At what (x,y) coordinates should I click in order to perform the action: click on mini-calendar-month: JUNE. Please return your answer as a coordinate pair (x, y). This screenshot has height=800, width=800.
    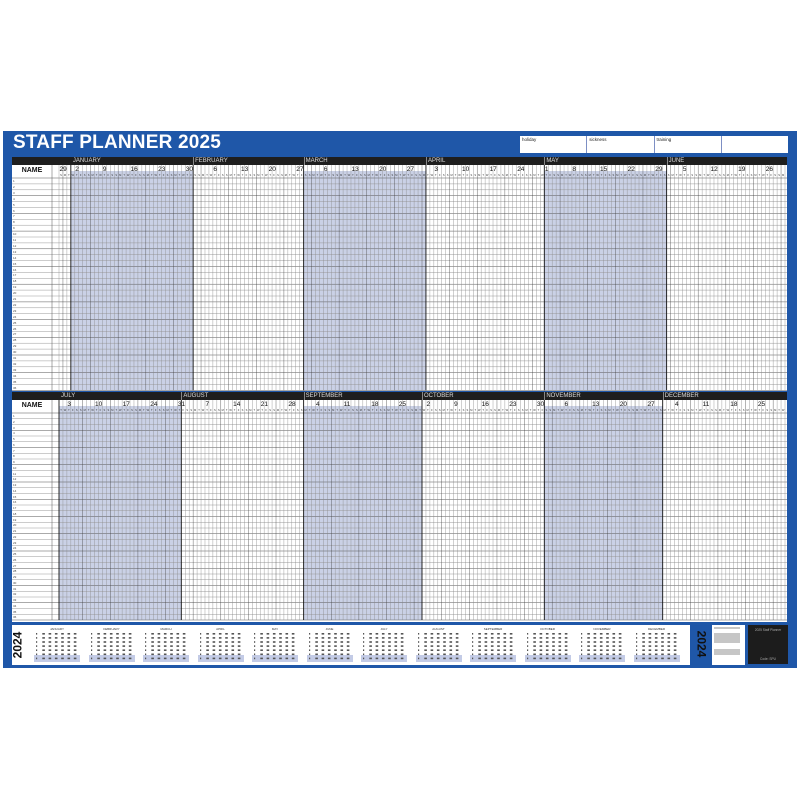
    Looking at the image, I should click on (329, 645).